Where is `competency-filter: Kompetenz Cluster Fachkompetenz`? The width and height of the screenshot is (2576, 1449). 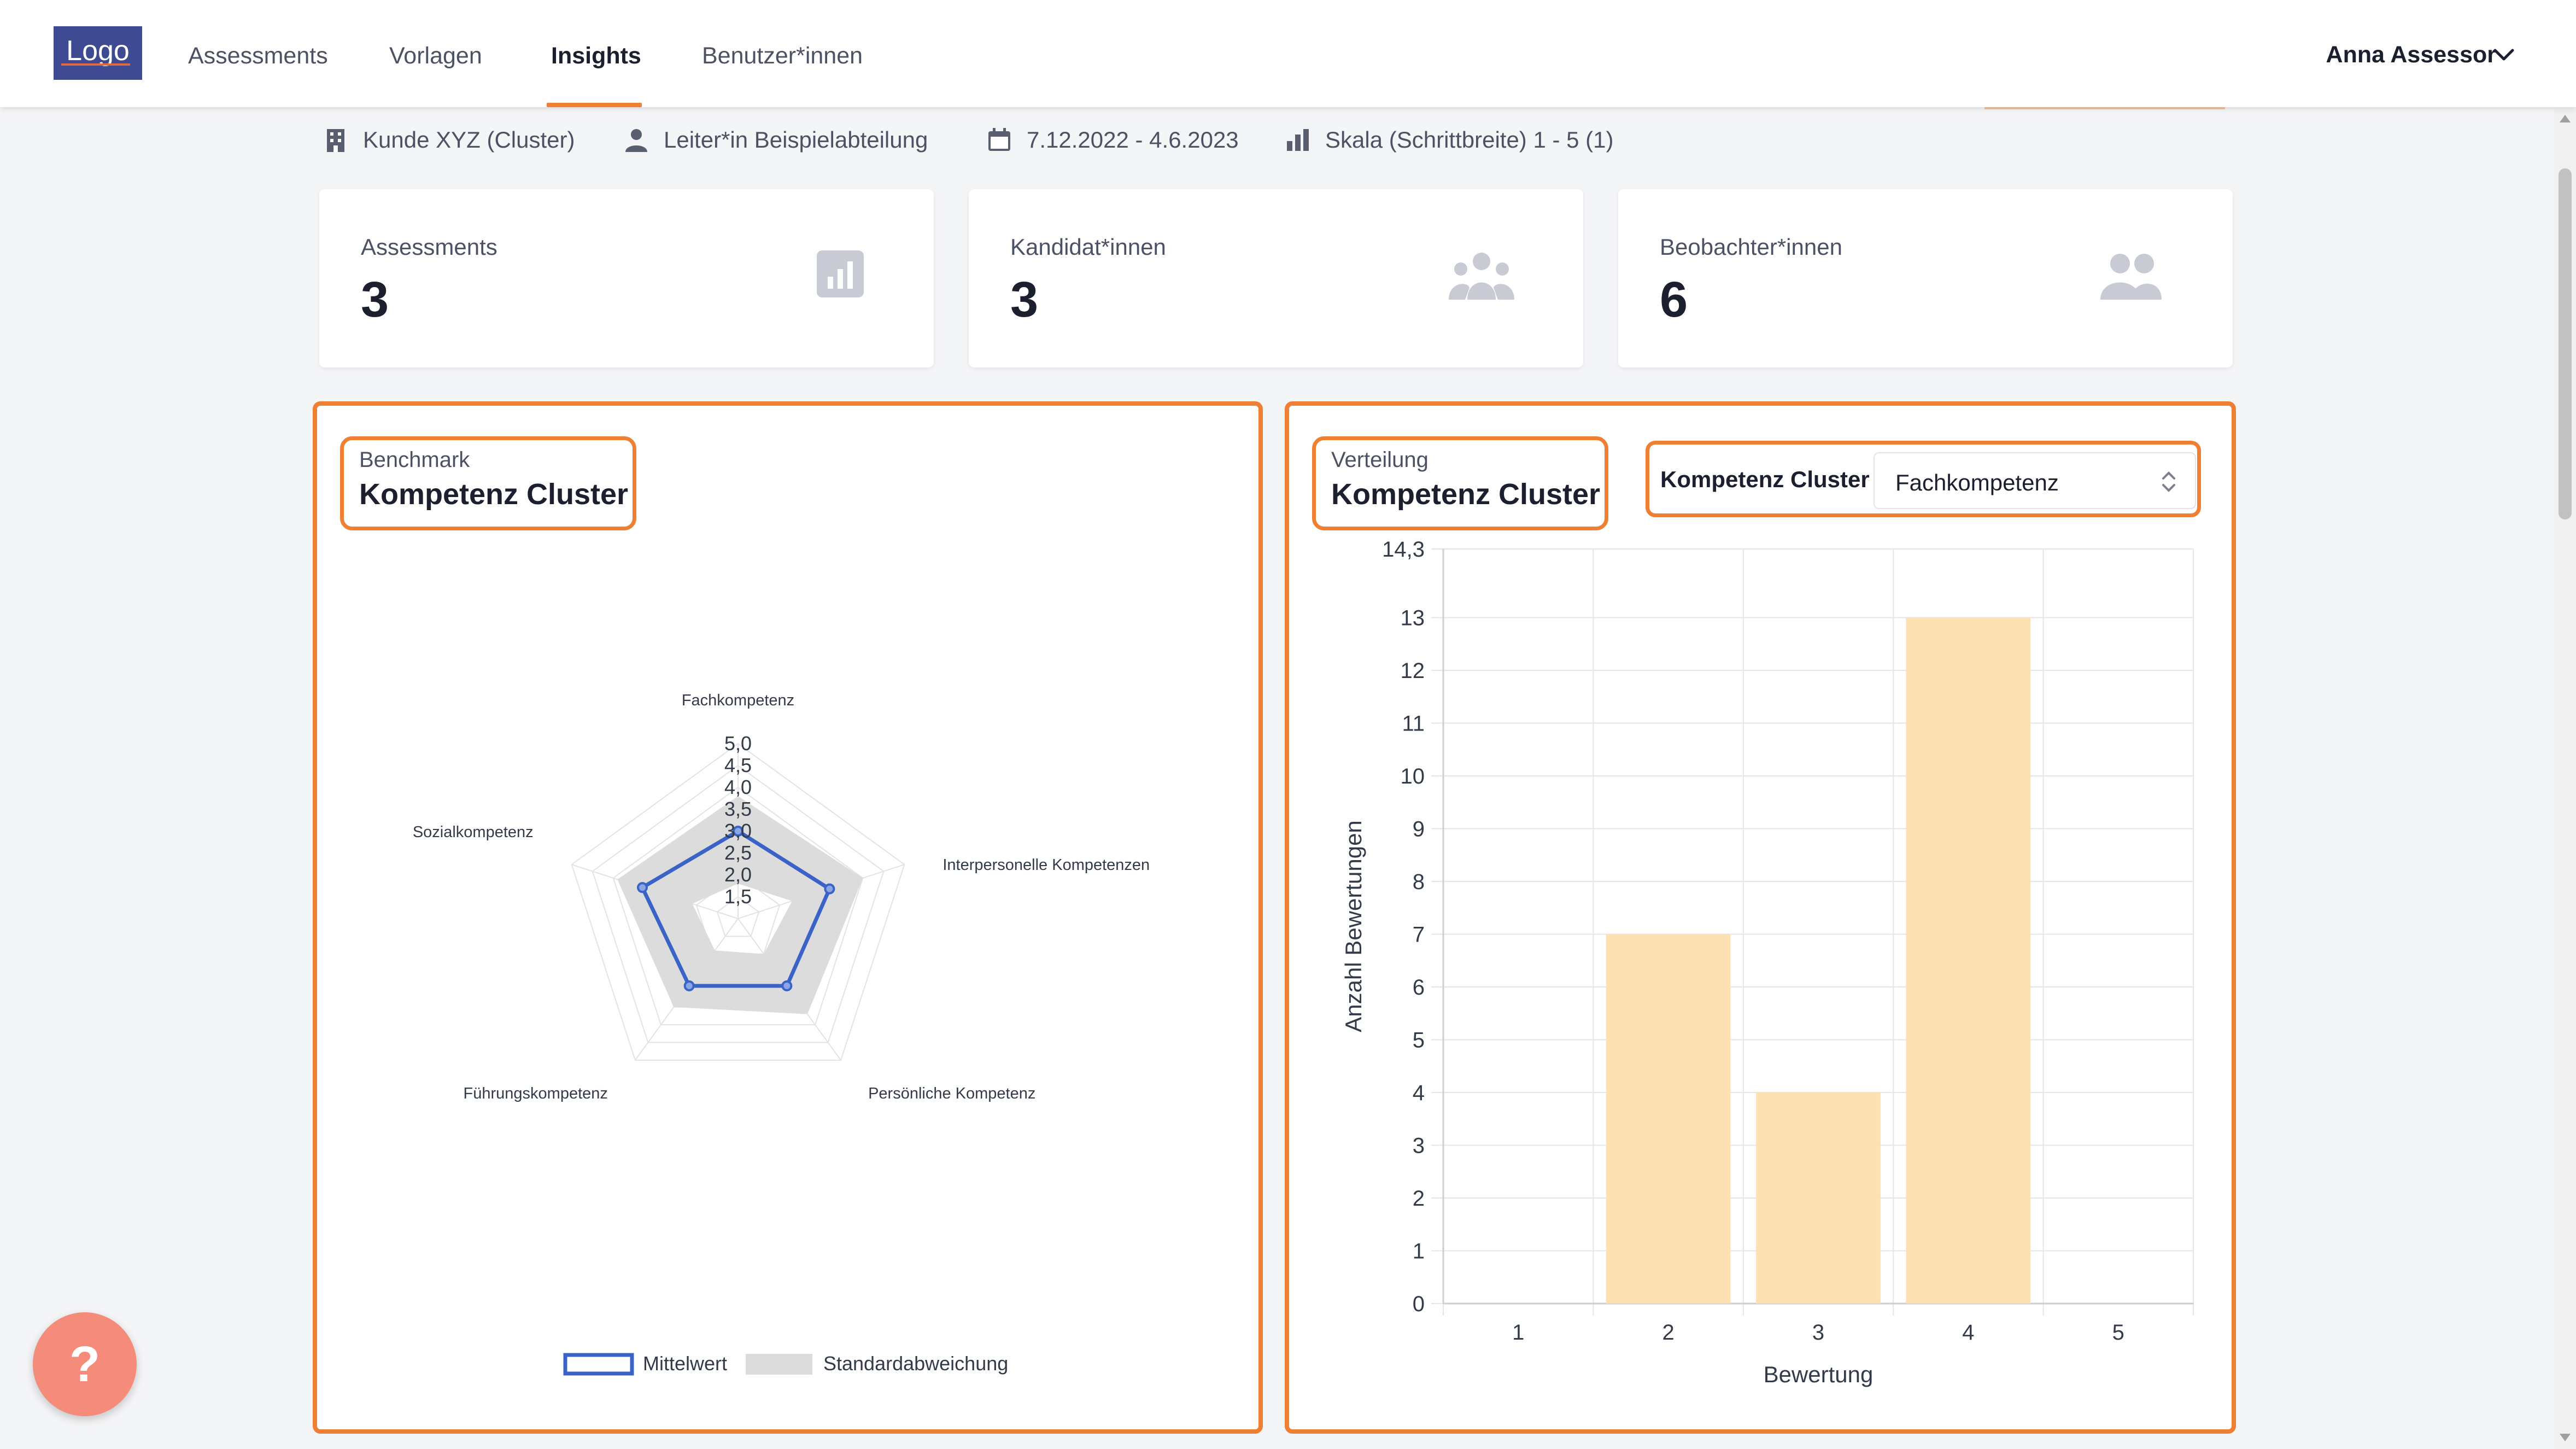 competency-filter: Kompetenz Cluster Fachkompetenz is located at coordinates (1924, 479).